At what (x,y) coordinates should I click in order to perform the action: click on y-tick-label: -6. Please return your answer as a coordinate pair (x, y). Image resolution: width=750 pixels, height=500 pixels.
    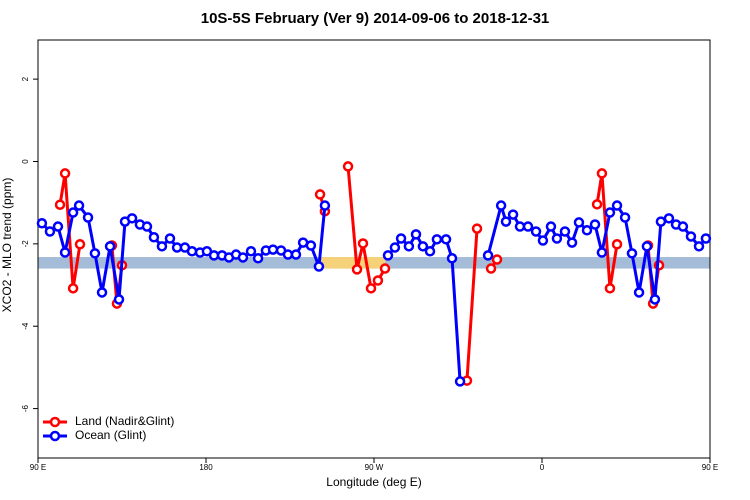
    Looking at the image, I should click on (25, 408).